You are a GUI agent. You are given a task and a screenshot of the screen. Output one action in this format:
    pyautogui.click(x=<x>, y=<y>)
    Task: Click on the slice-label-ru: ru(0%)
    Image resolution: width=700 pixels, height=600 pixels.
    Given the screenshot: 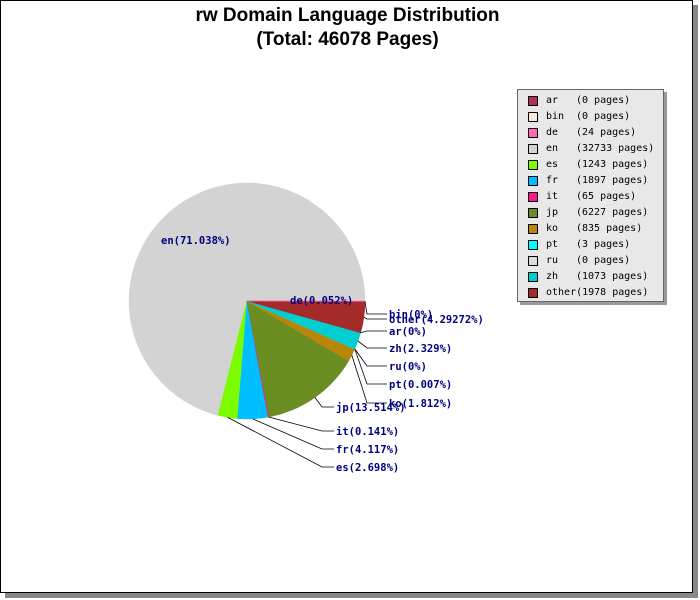 What is the action you would take?
    pyautogui.click(x=408, y=367)
    